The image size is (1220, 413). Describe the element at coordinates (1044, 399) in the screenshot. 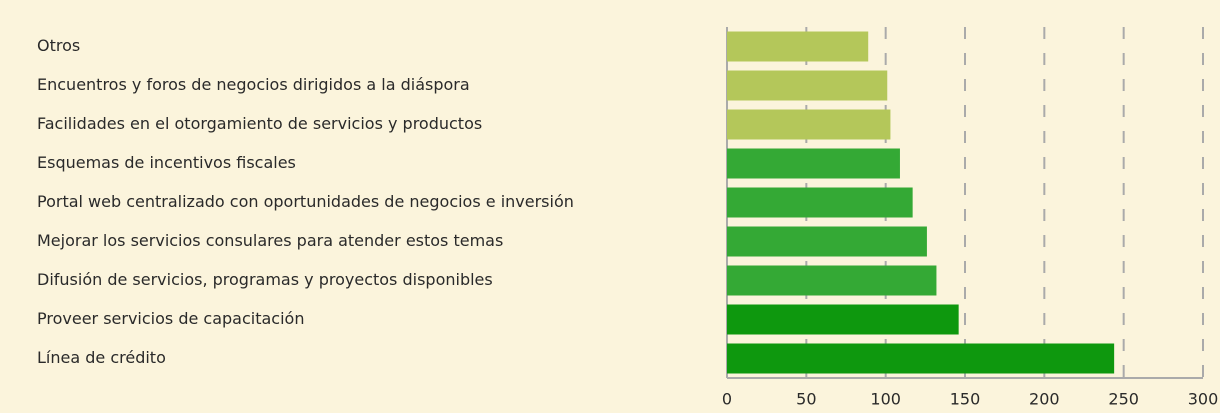

I see `x-tick-label: 200` at that location.